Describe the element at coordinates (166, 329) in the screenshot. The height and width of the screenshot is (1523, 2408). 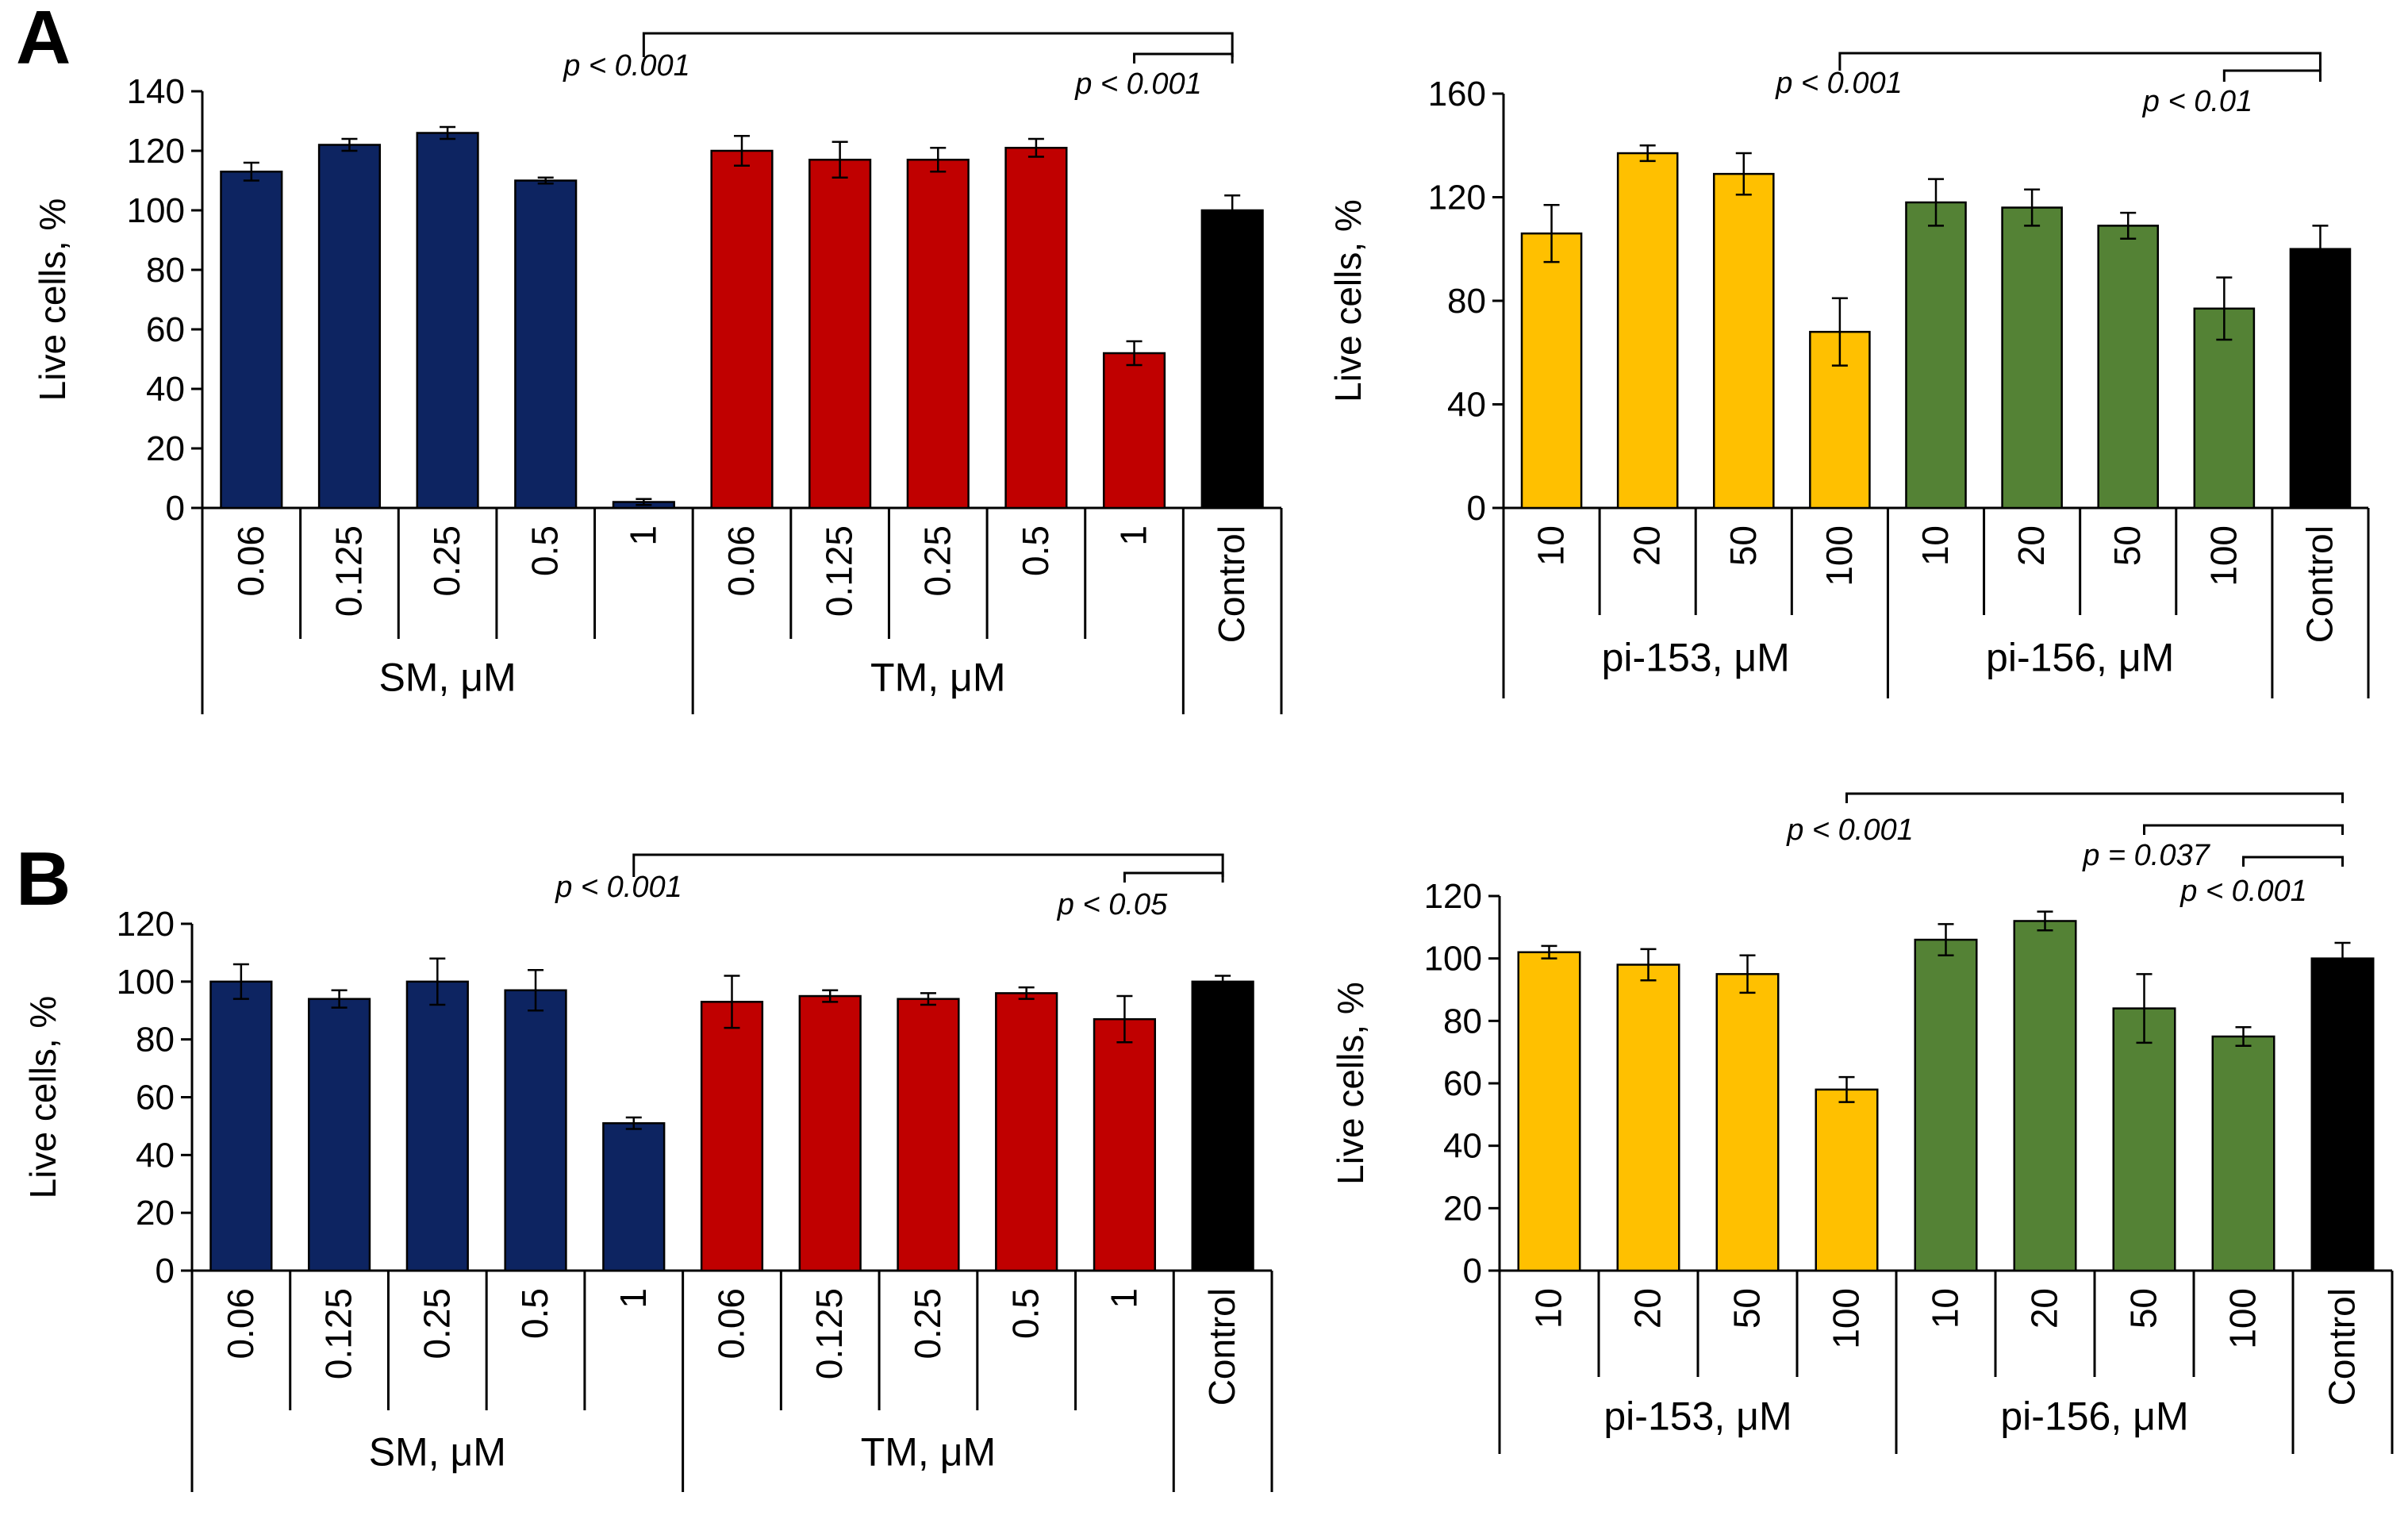
I see `y-tick-label: 60` at that location.